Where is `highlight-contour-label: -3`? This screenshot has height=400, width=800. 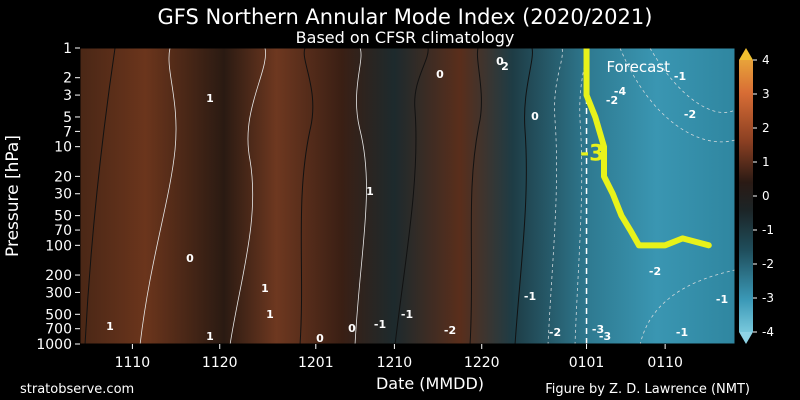 highlight-contour-label: -3 is located at coordinates (592, 153).